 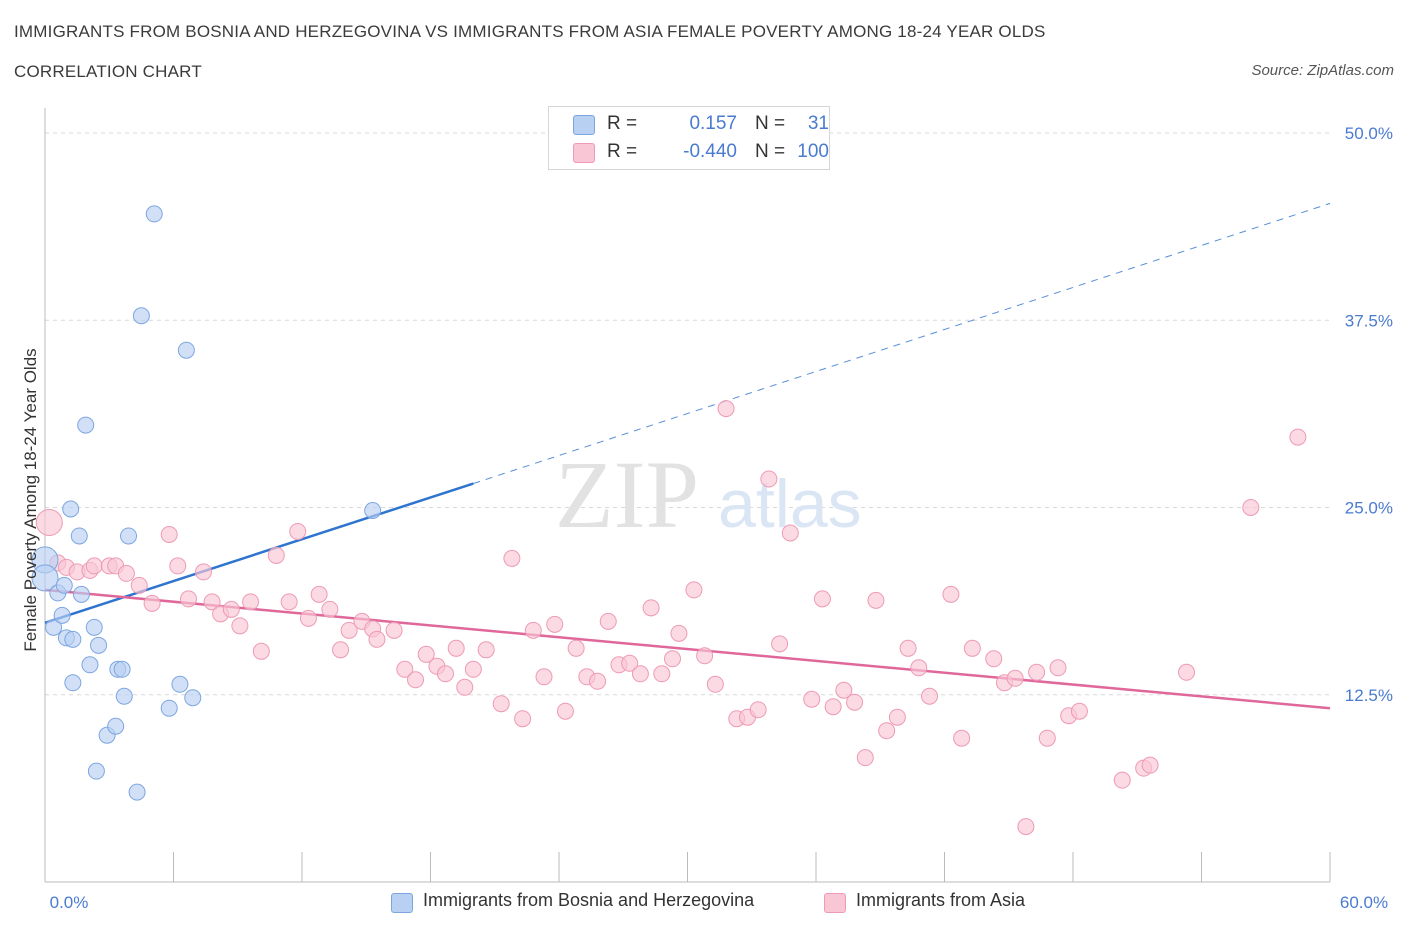 I want to click on legend-n-label: N =, so click(x=770, y=123).